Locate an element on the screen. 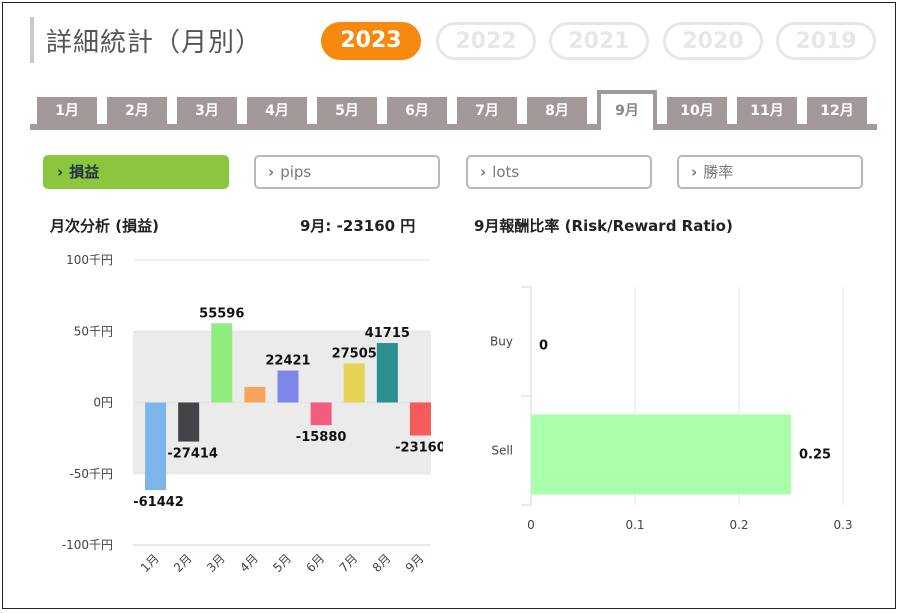 This screenshot has width=900, height=613. data-label: -23160 is located at coordinates (419, 448).